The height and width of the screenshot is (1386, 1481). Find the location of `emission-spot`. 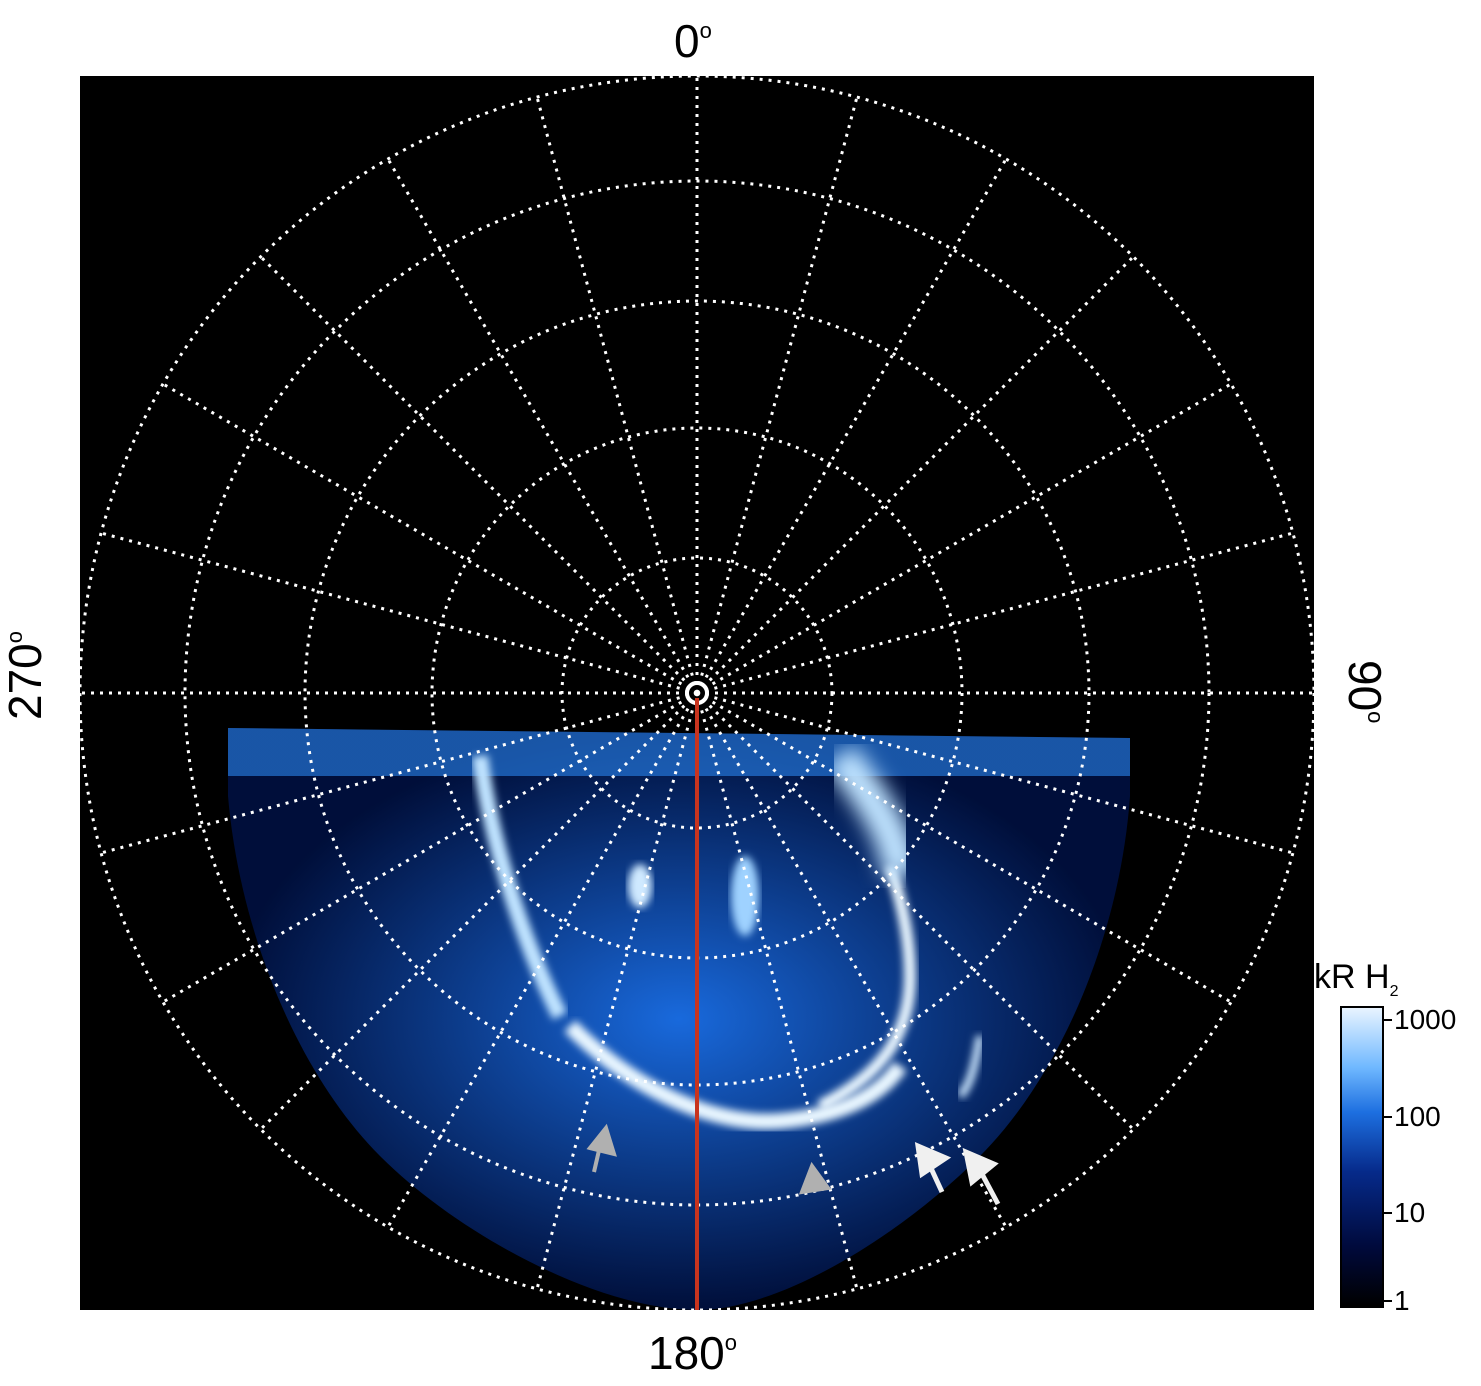

emission-spot is located at coordinates (640, 886).